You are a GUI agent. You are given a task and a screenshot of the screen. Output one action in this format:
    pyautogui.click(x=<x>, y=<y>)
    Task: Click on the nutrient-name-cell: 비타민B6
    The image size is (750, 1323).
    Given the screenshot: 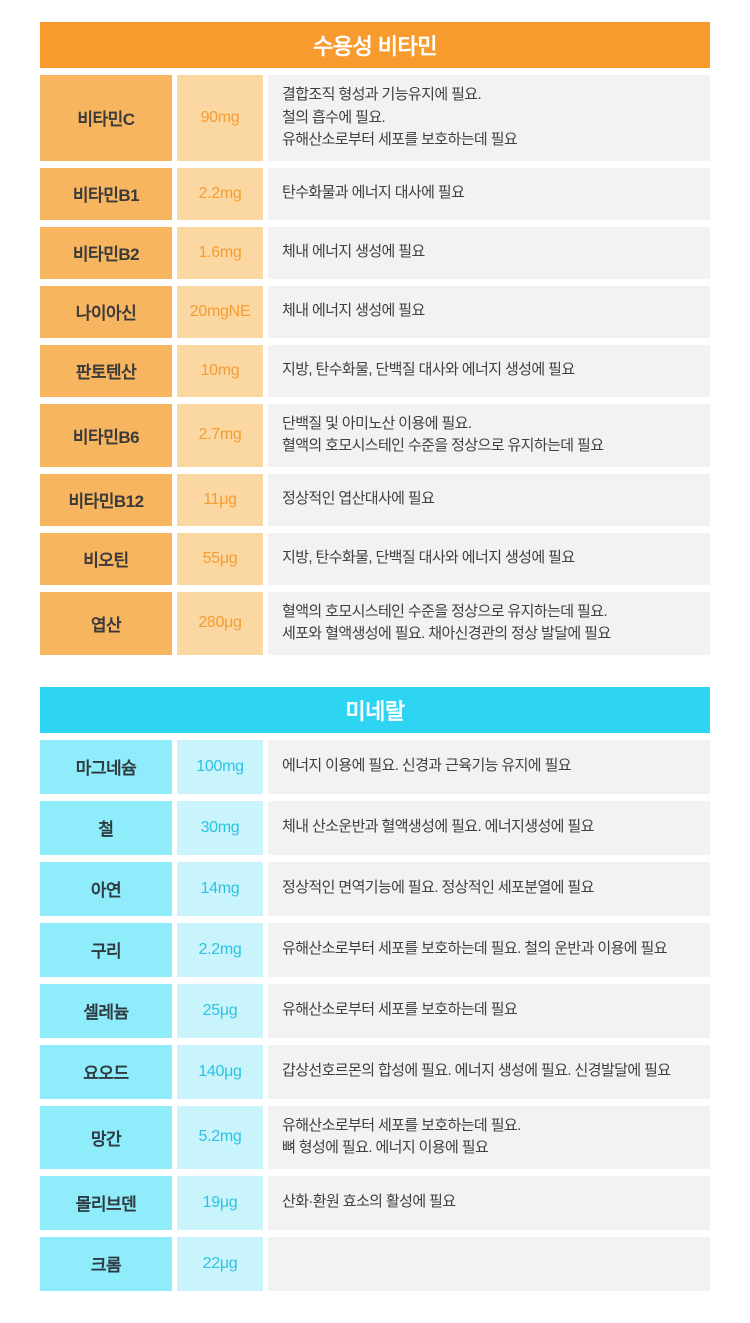 What is the action you would take?
    pyautogui.click(x=106, y=435)
    